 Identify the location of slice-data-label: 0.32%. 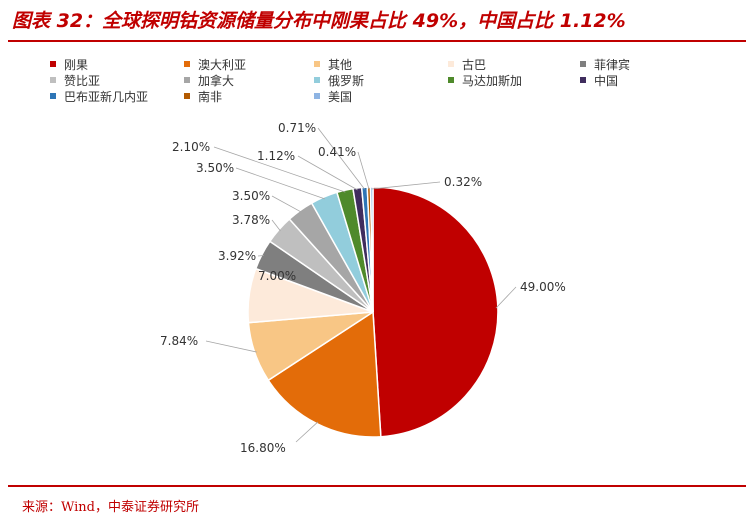
(463, 182).